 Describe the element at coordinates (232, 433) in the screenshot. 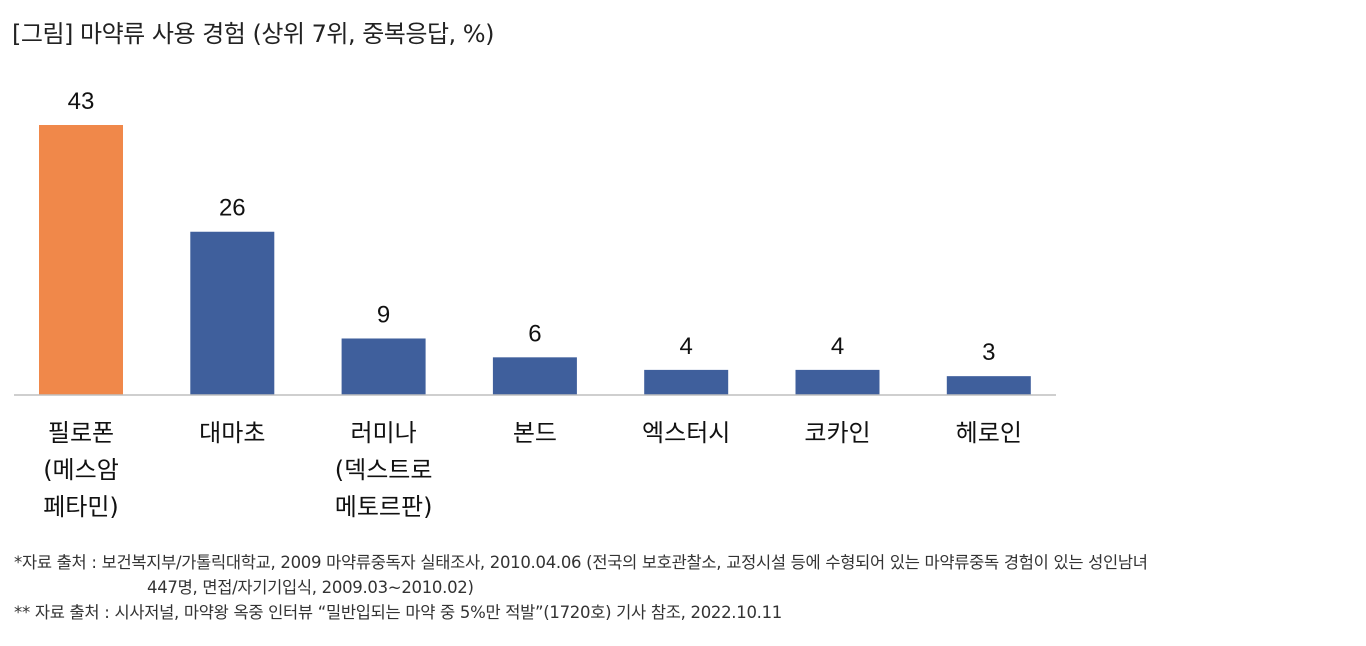

I see `category-label-1-0: 대마초` at that location.